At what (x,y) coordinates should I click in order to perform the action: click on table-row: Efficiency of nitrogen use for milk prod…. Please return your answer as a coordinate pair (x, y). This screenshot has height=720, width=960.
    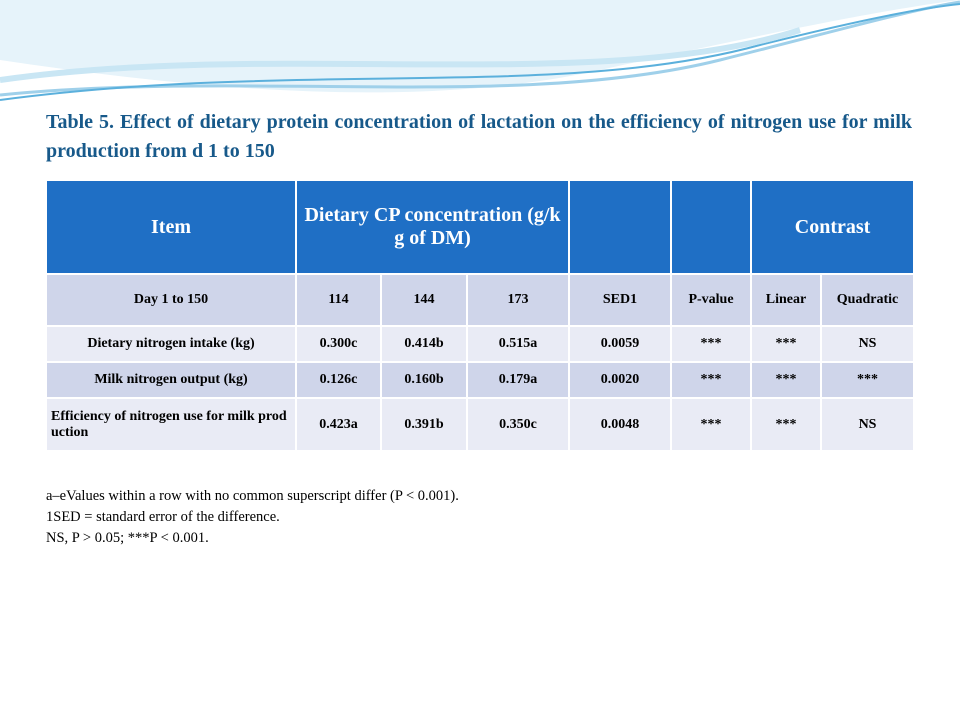
    Looking at the image, I should click on (480, 424).